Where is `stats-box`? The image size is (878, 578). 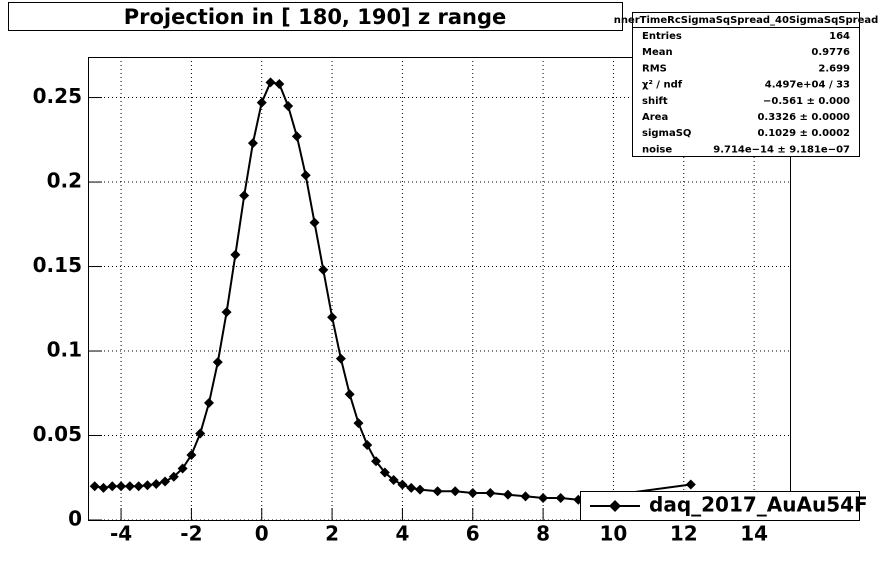
stats-box is located at coordinates (746, 84).